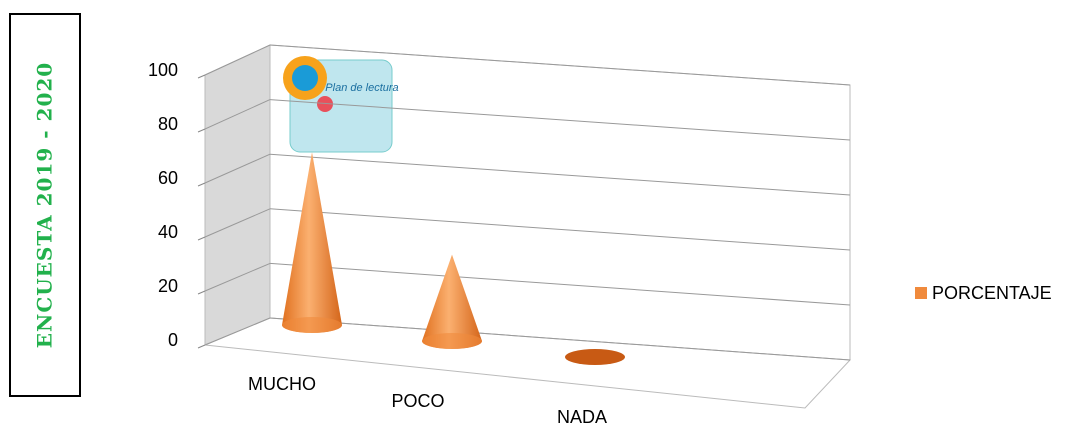 This screenshot has height=430, width=1078. What do you see at coordinates (168, 286) in the screenshot?
I see `y-tick-label: 20` at bounding box center [168, 286].